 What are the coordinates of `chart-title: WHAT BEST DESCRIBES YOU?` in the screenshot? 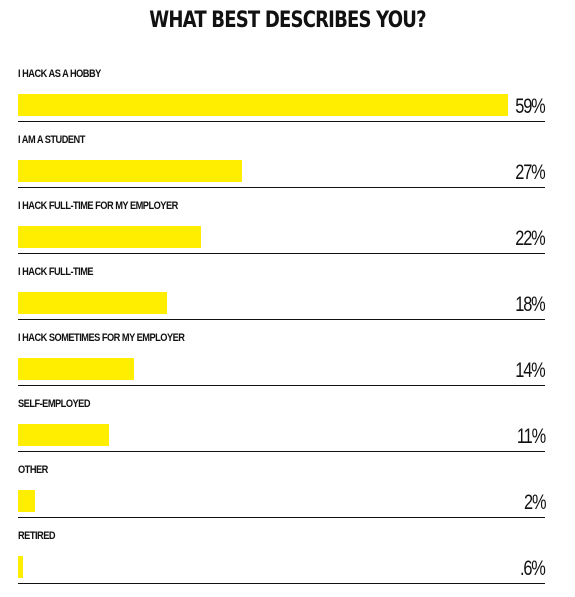 It's located at (287, 20).